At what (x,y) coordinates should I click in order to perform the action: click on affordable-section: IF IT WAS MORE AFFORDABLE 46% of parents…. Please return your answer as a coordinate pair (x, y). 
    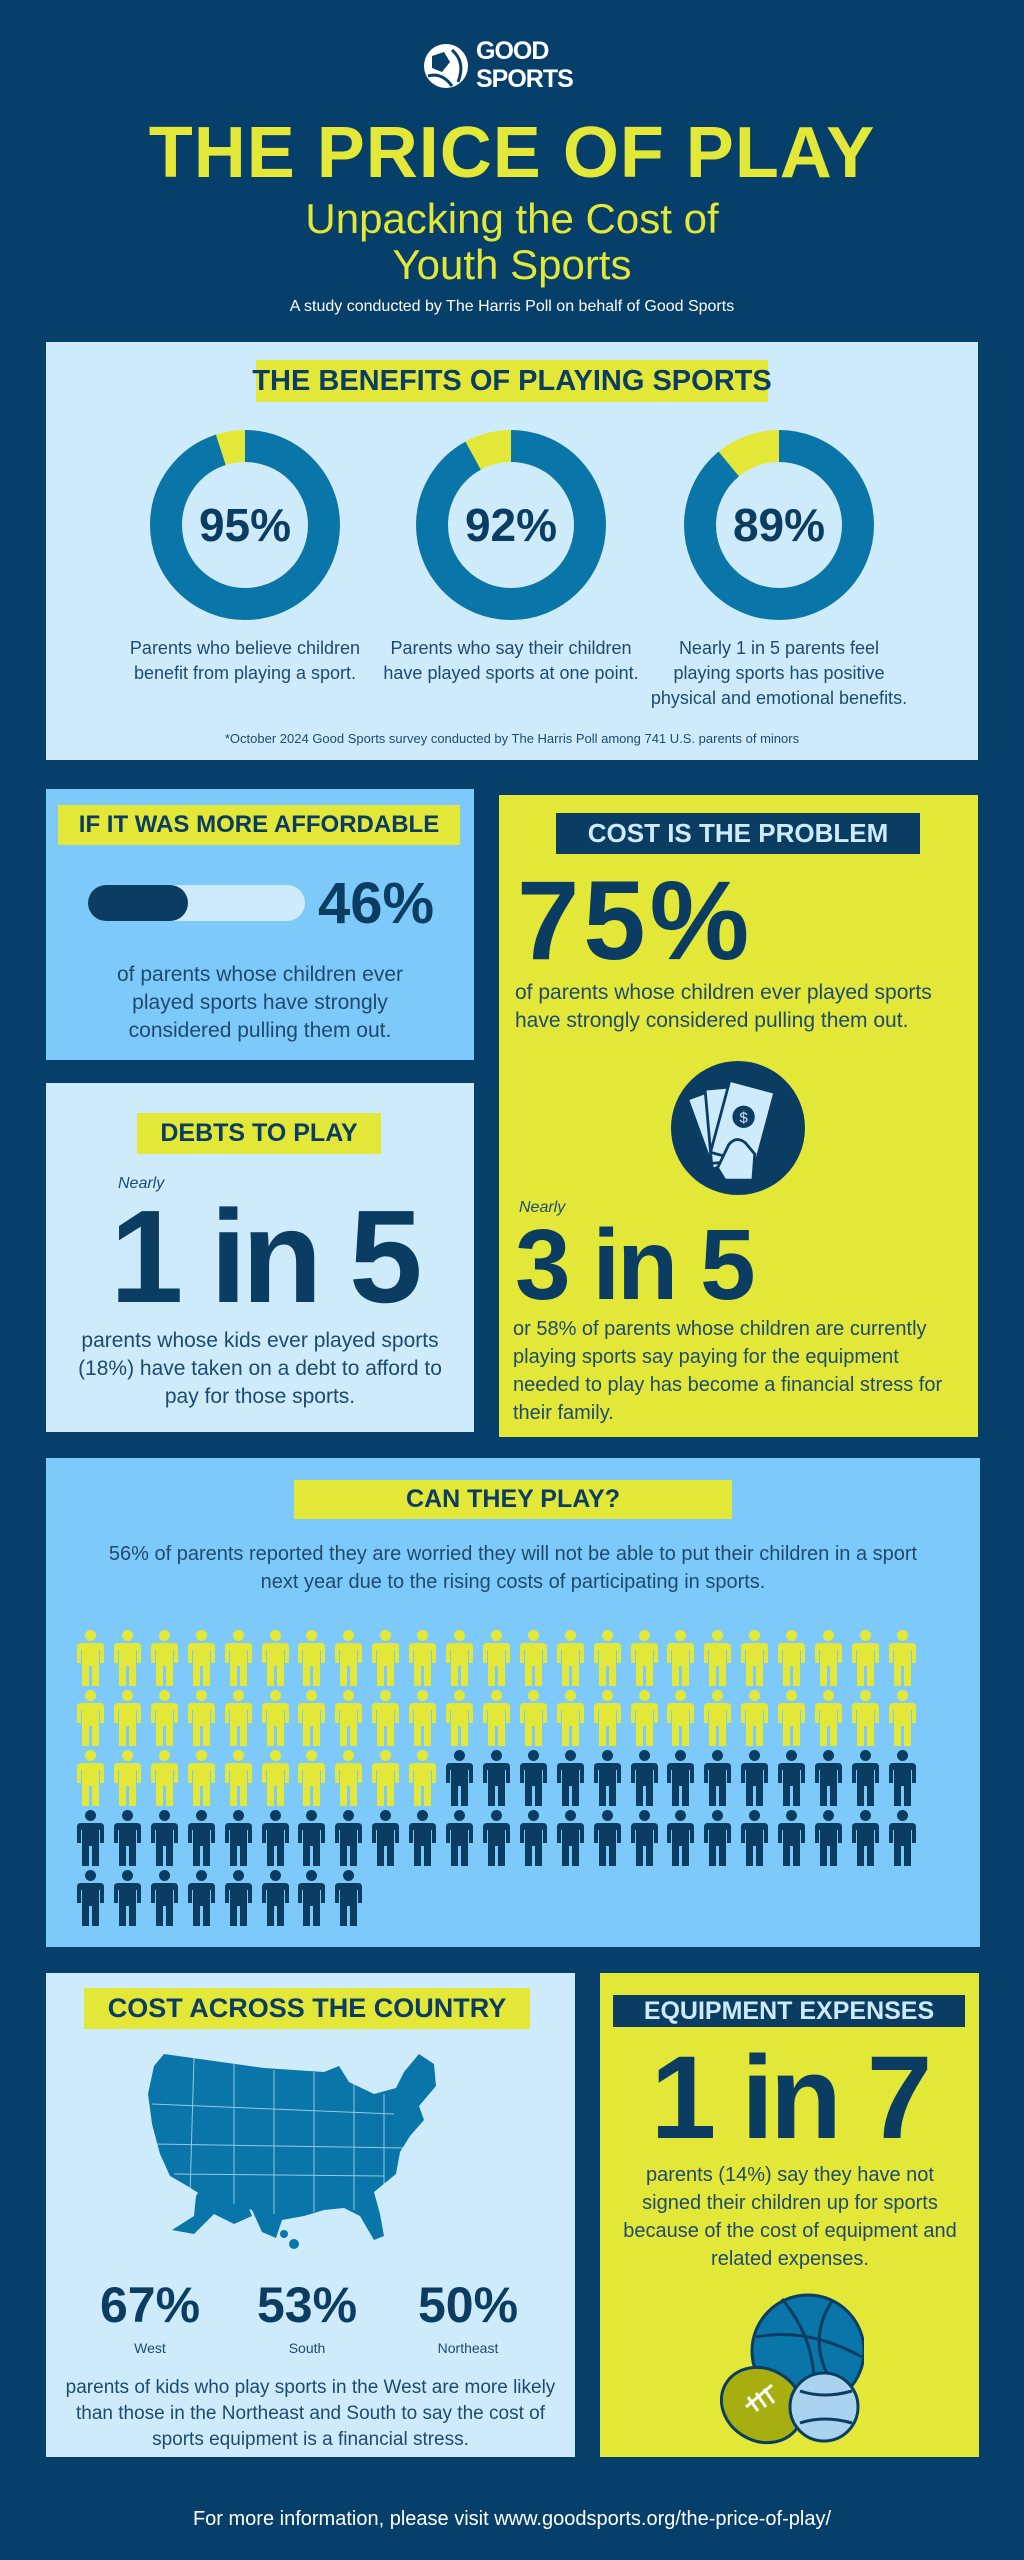
    Looking at the image, I should click on (260, 924).